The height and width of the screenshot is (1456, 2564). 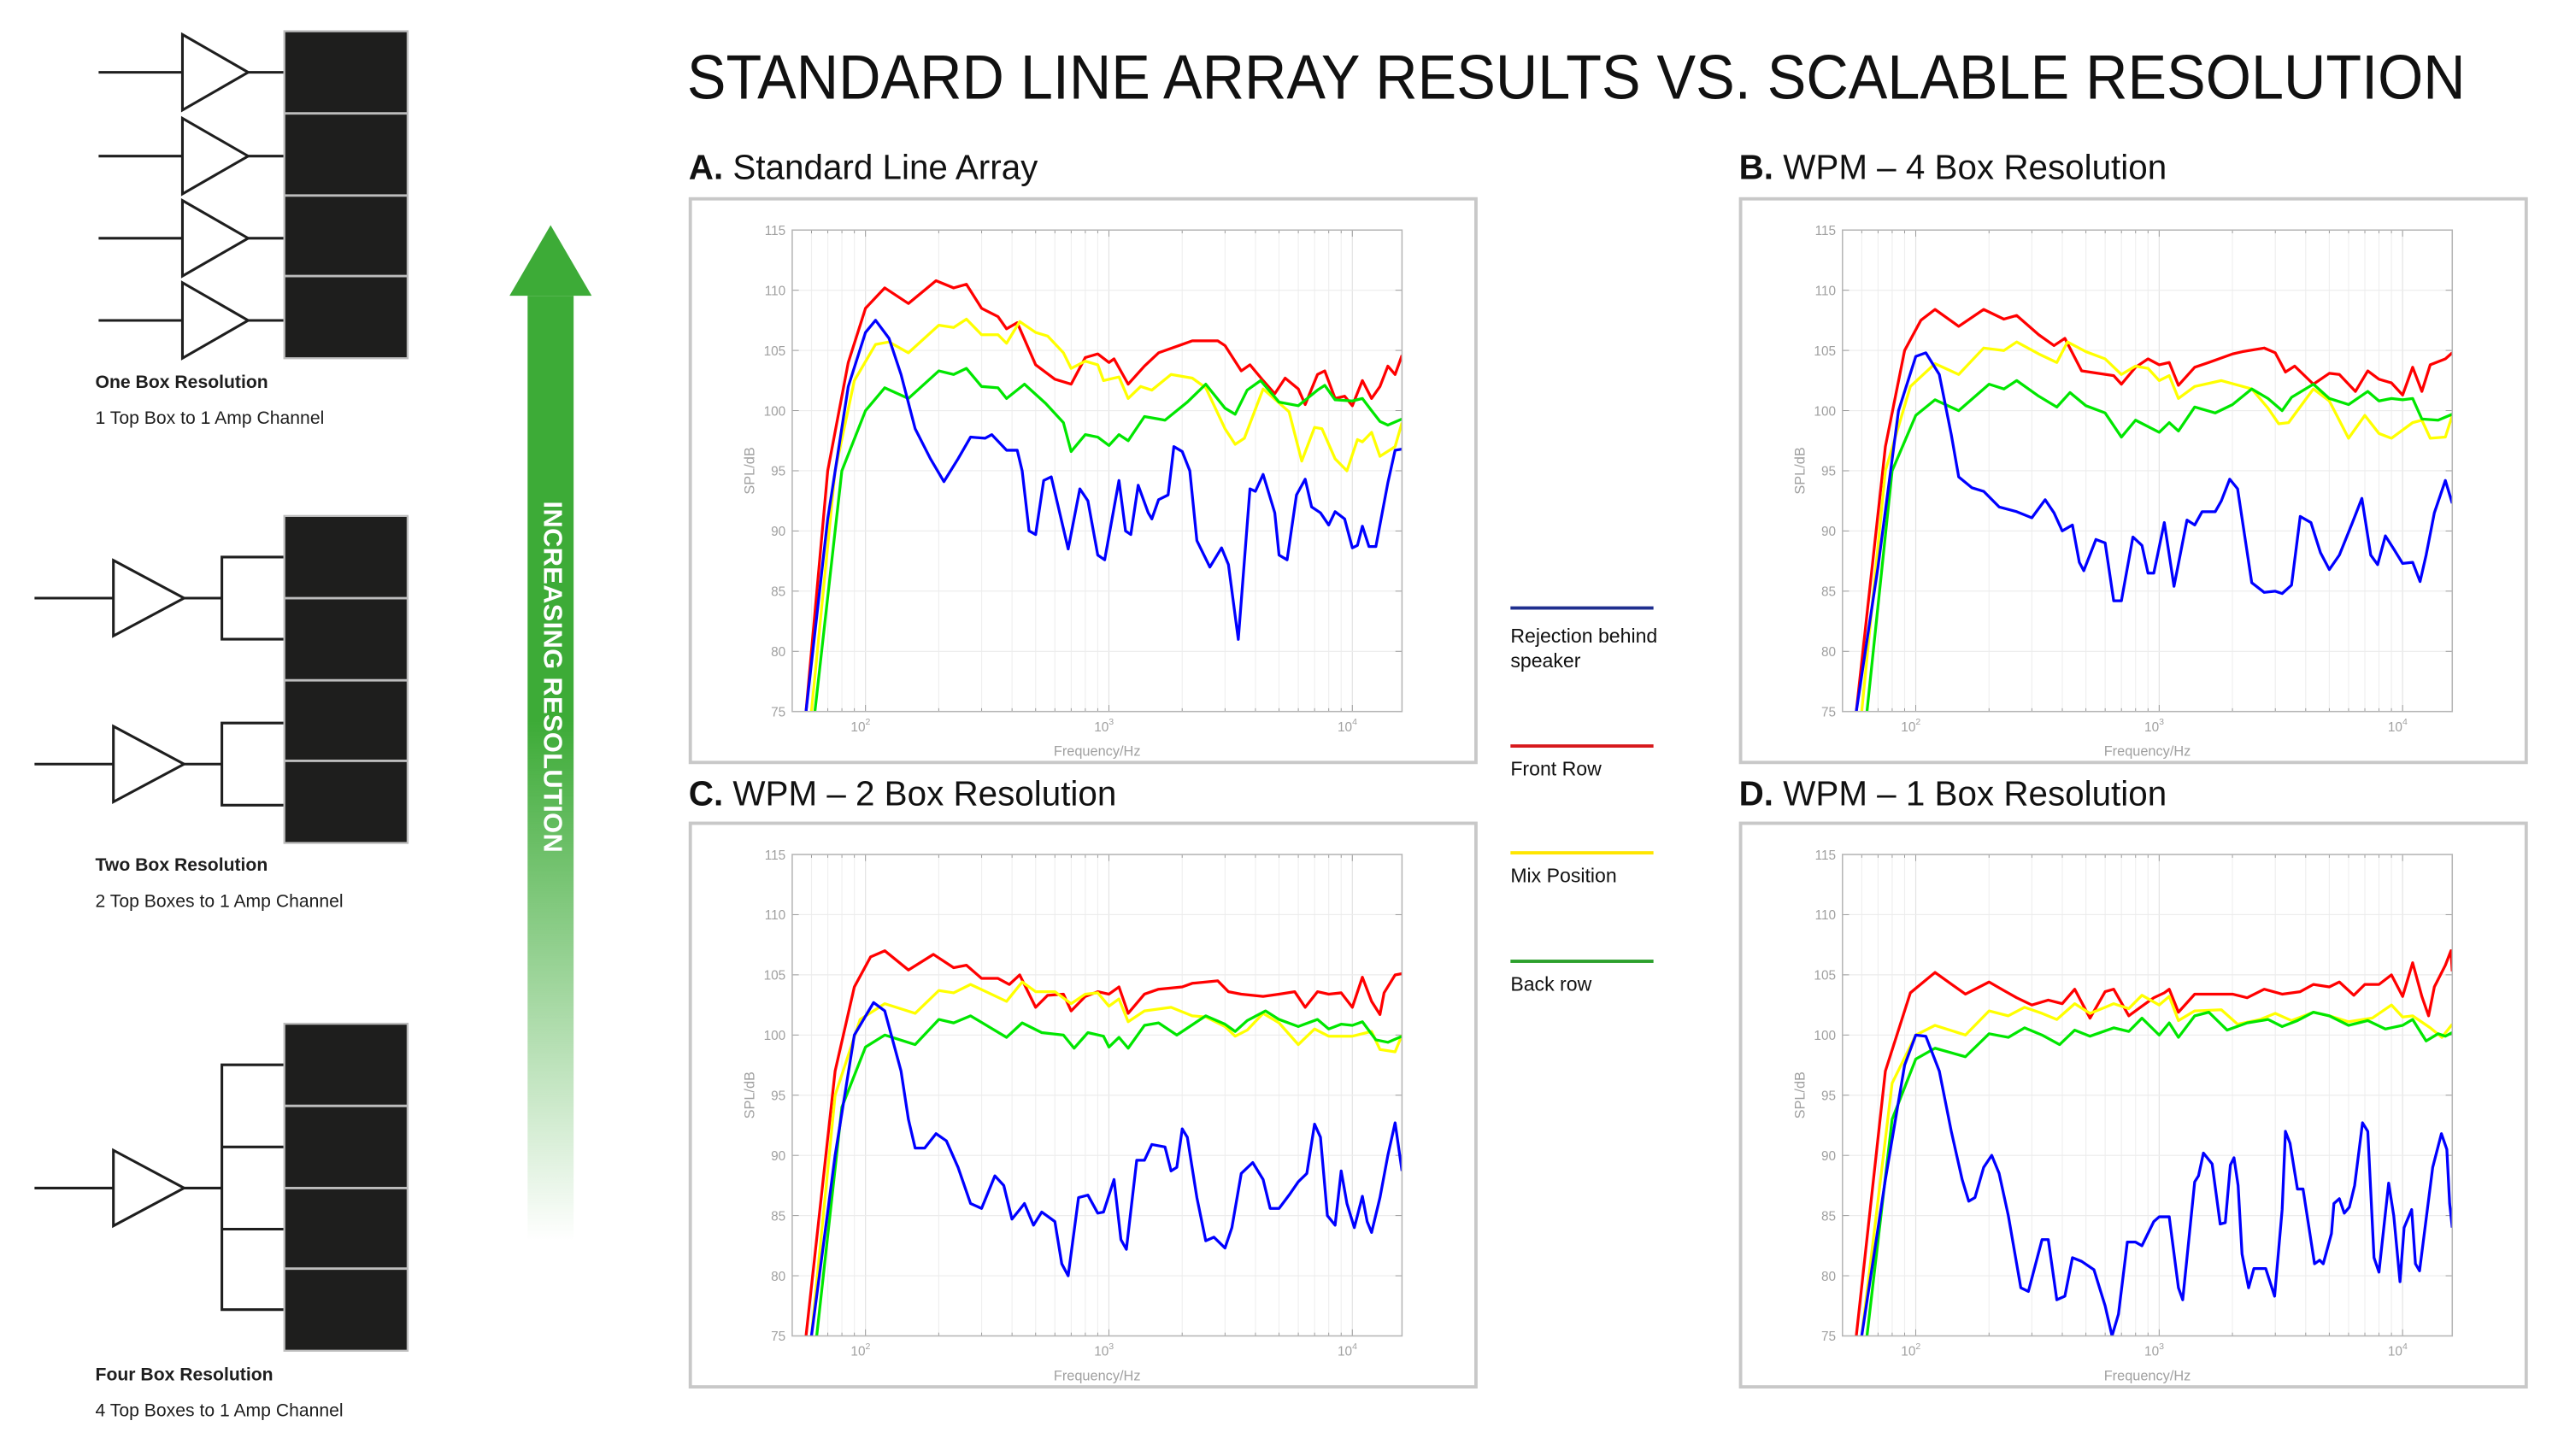 I want to click on chart-c-label: C. WPM – 2 Box Resolution, so click(x=903, y=795).